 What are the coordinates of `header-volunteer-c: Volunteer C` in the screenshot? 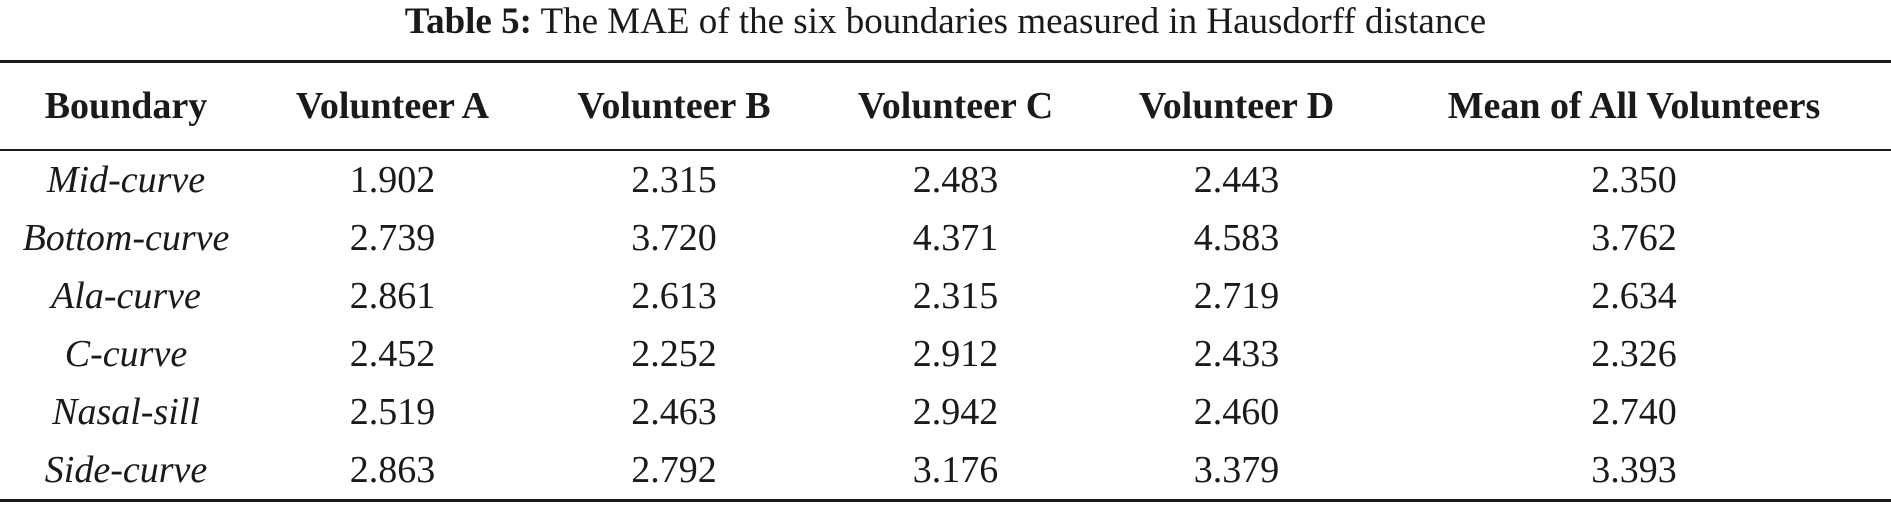 It's located at (955, 106).